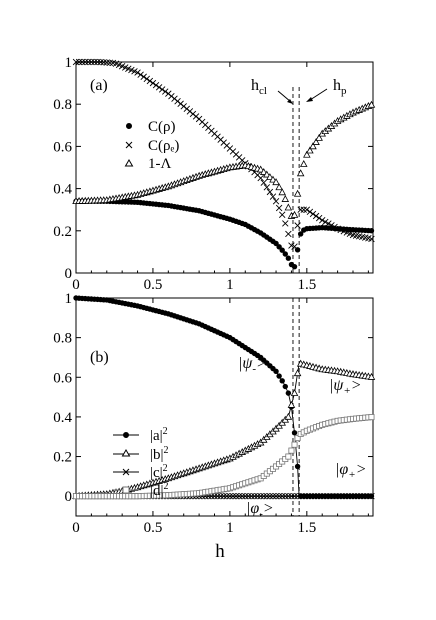 The width and height of the screenshot is (436, 620). What do you see at coordinates (69, 497) in the screenshot?
I see `y-tick-label-b-0: 0` at bounding box center [69, 497].